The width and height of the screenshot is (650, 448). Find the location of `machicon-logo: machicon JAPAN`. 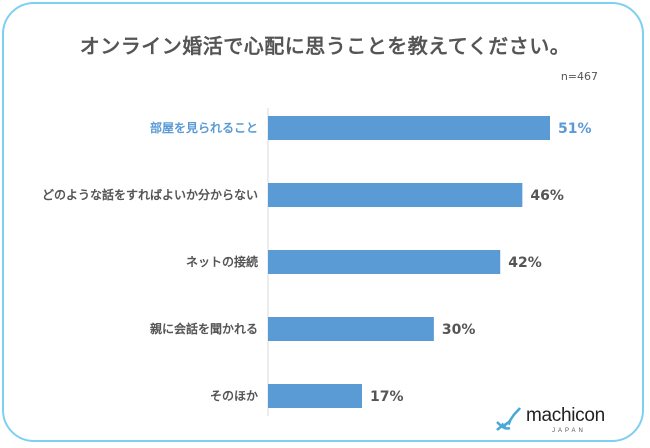

machicon-logo: machicon JAPAN is located at coordinates (554, 423).